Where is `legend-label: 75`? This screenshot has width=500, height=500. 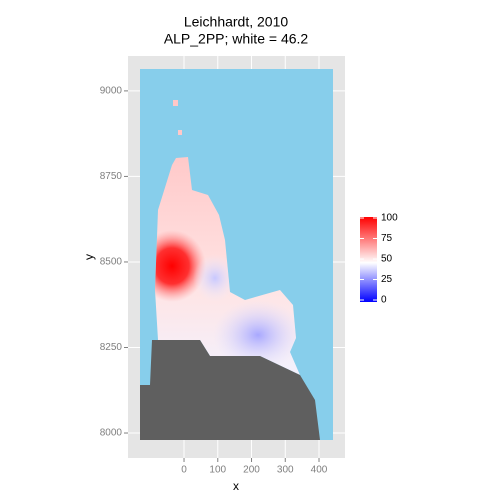
legend-label: 75 is located at coordinates (387, 238).